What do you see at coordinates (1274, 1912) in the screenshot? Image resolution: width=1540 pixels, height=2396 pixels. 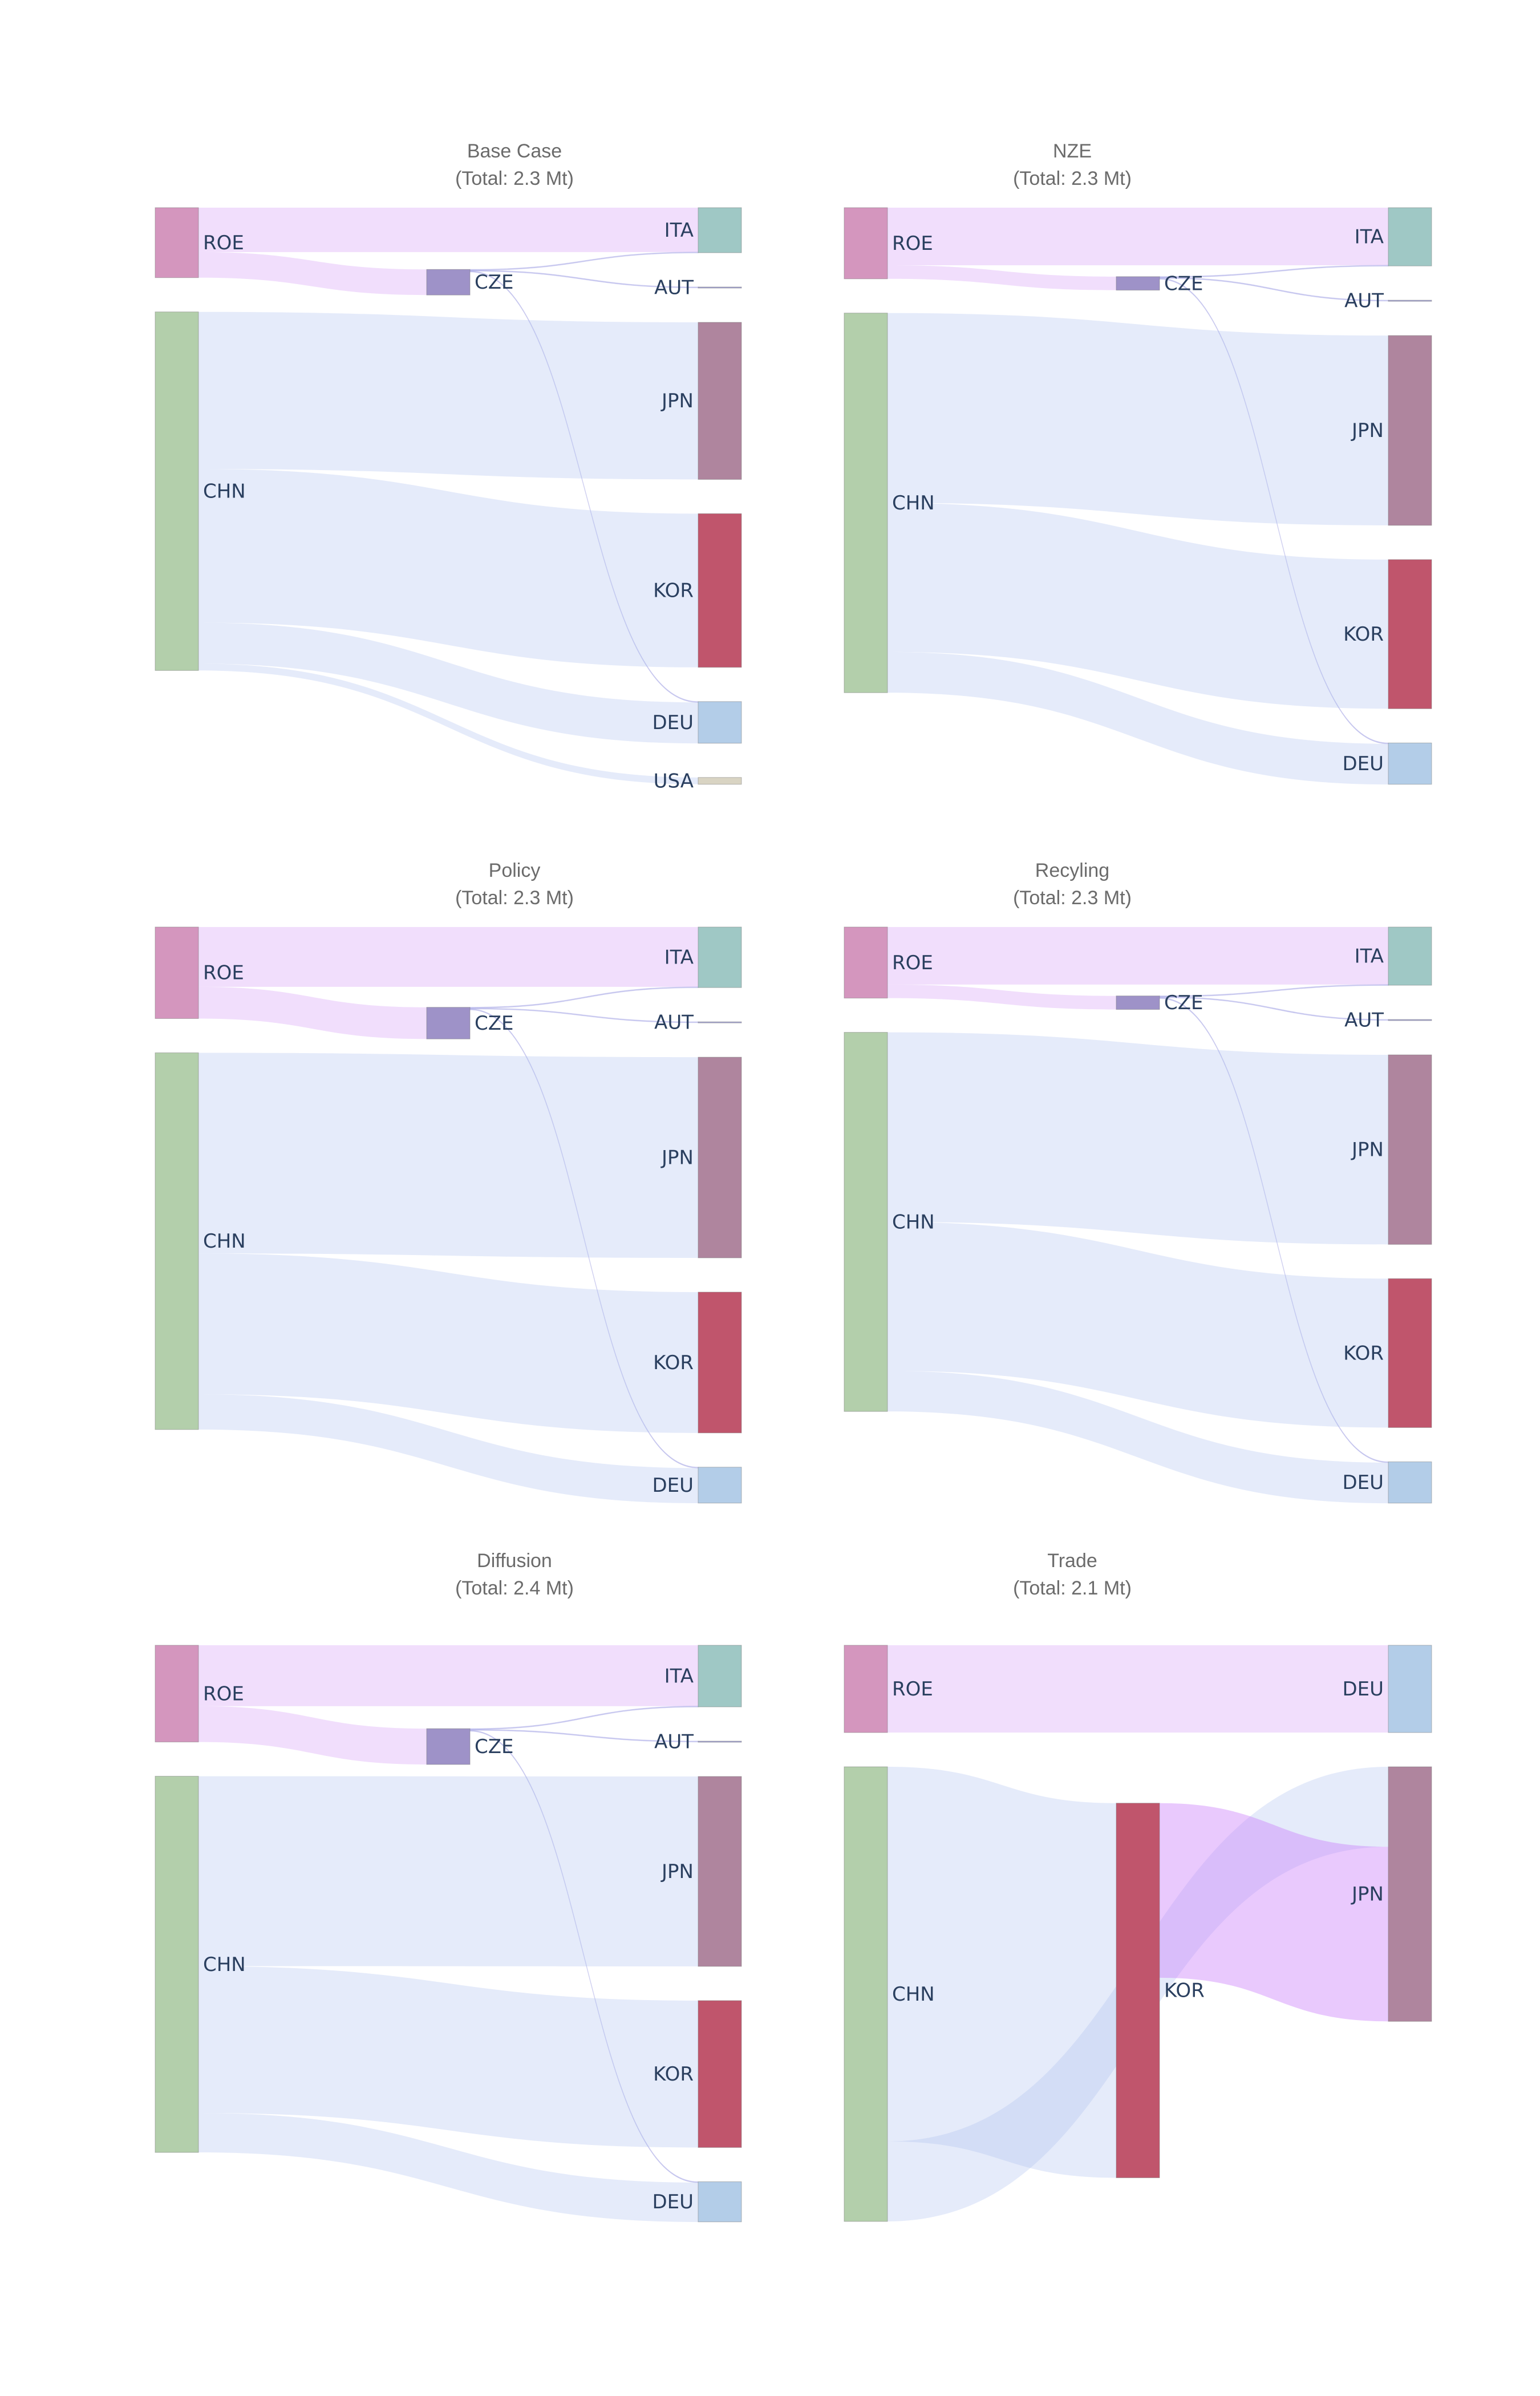 I see `flow-link-kor-jpn` at bounding box center [1274, 1912].